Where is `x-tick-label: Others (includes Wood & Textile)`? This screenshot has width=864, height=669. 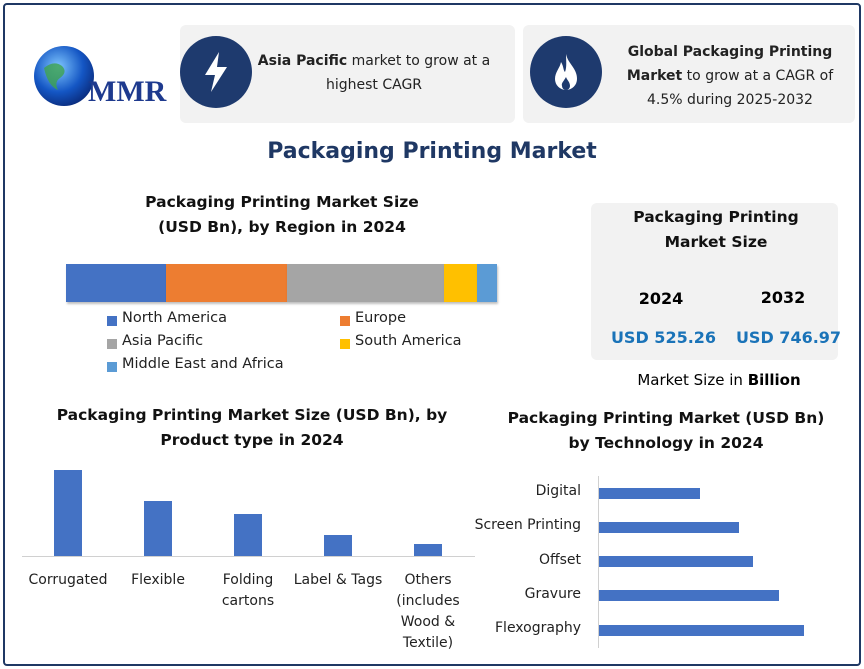 x-tick-label: Others (includes Wood & Textile) is located at coordinates (428, 611).